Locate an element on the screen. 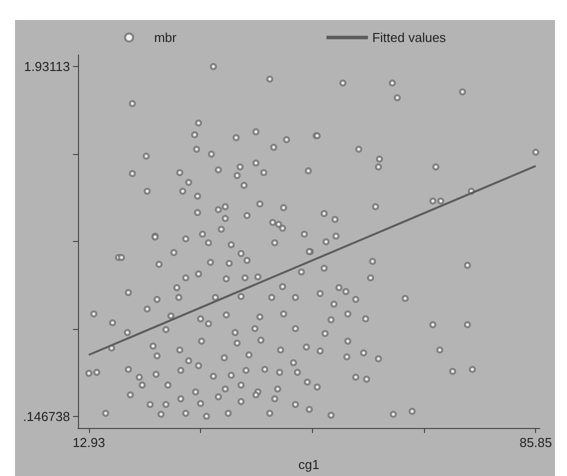 This screenshot has width=567, height=476. y-tick-label: .146738 is located at coordinates (46, 416).